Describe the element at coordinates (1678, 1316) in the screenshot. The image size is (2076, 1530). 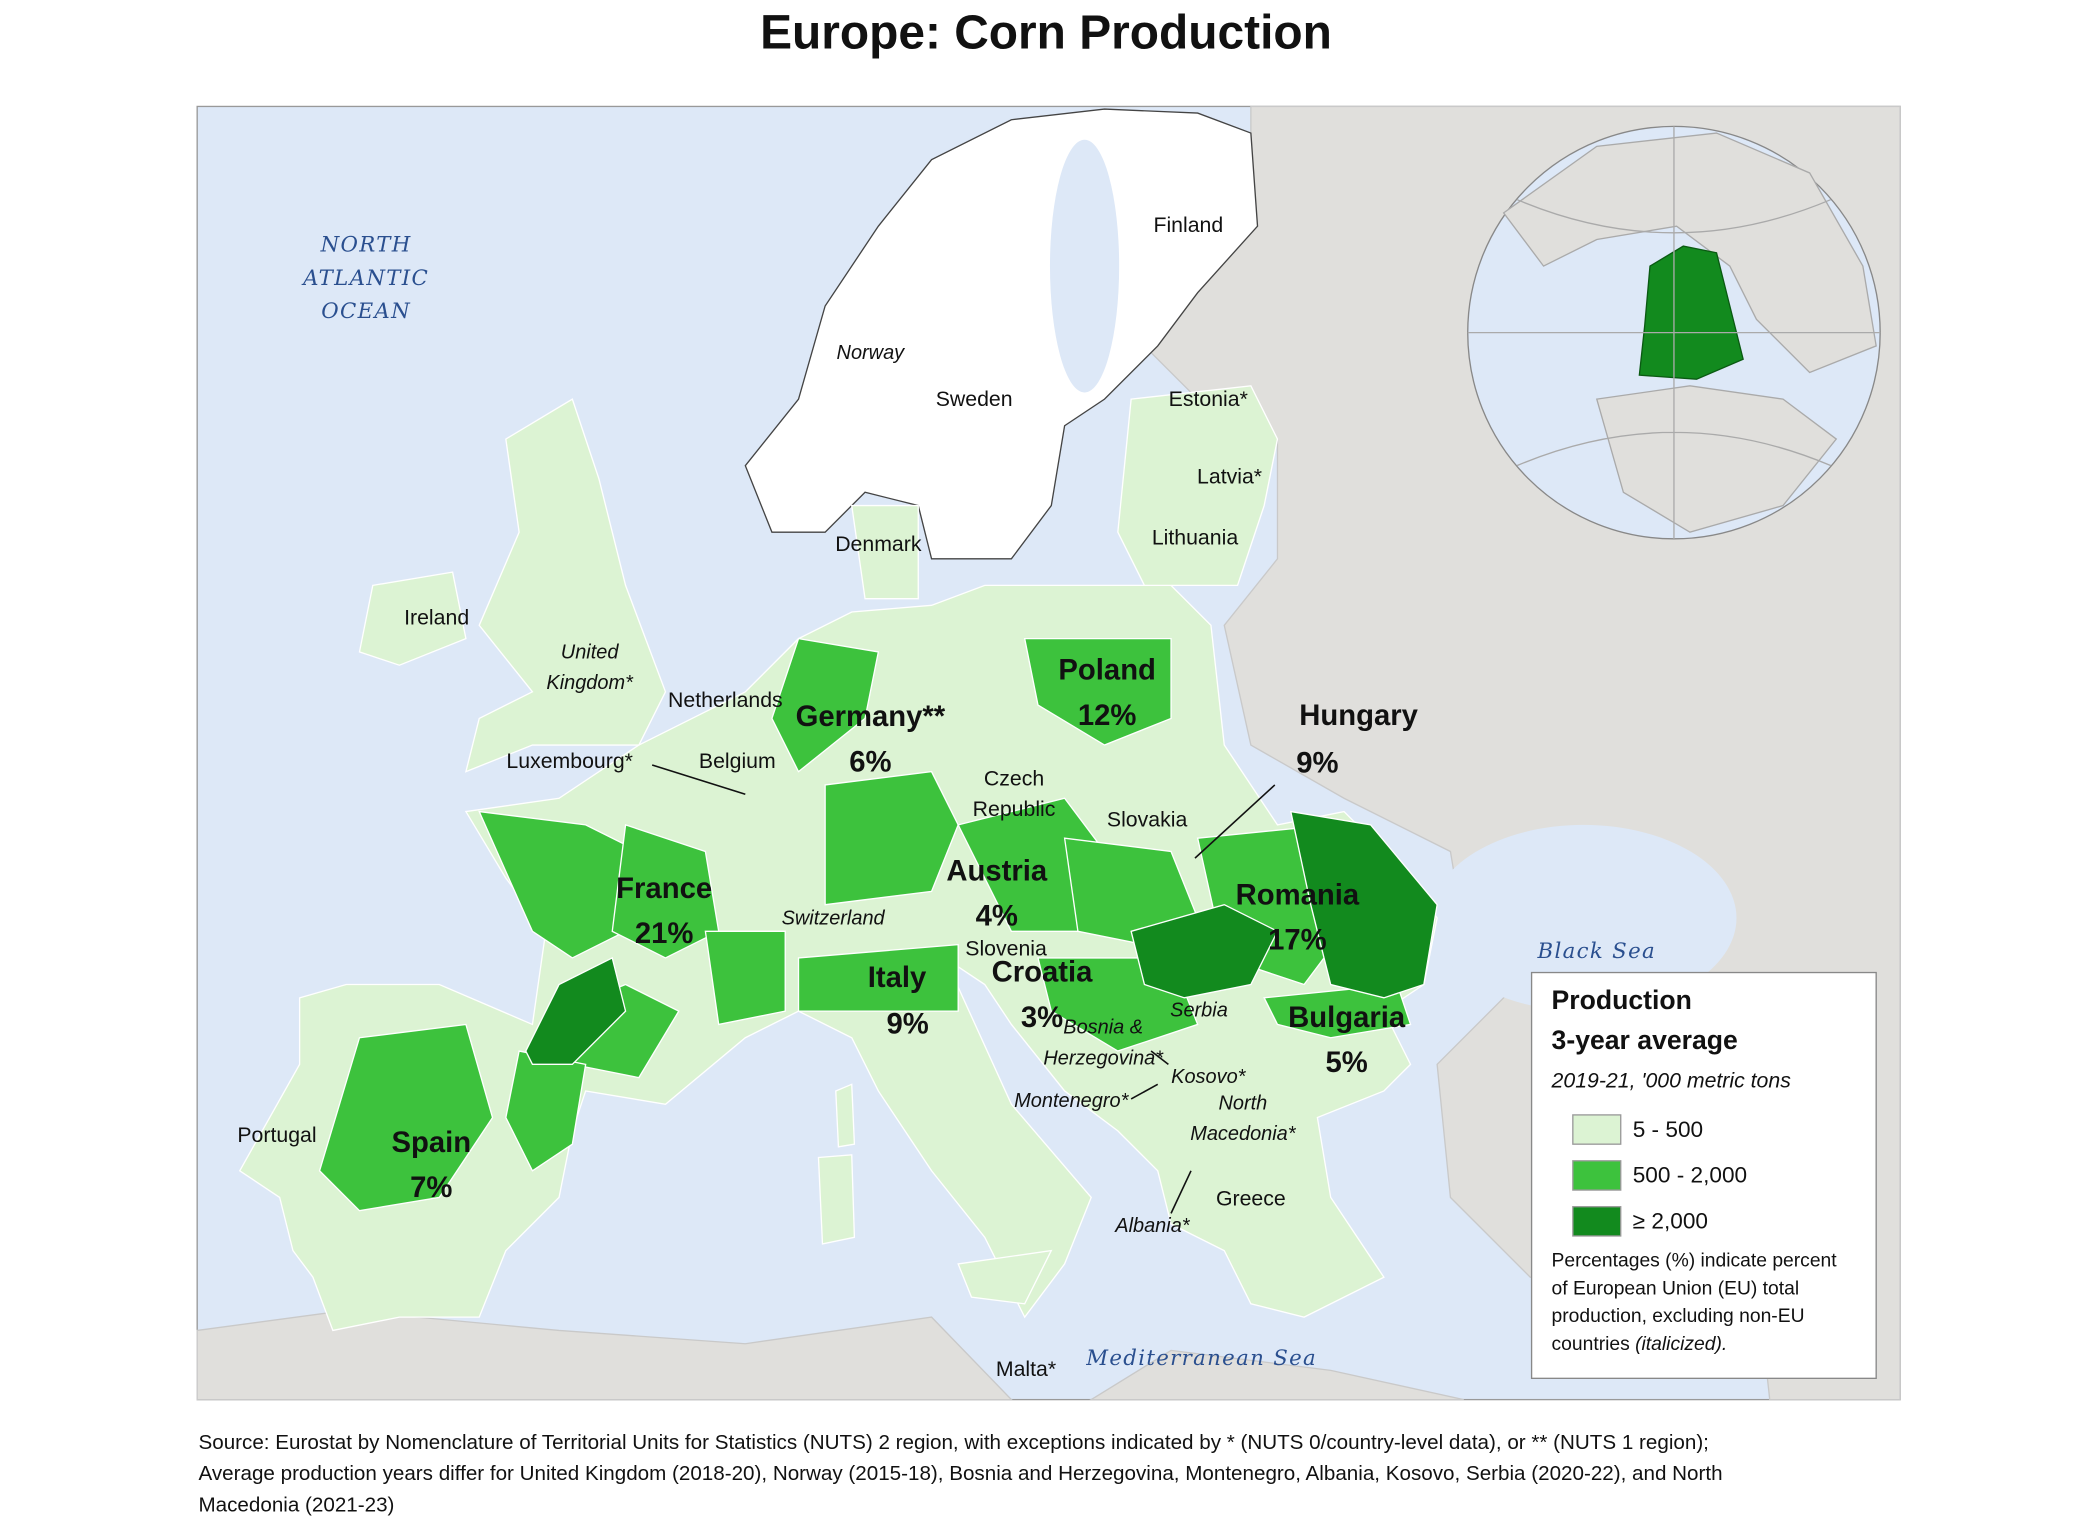
I see `legend-note: production, excluding non-EU` at that location.